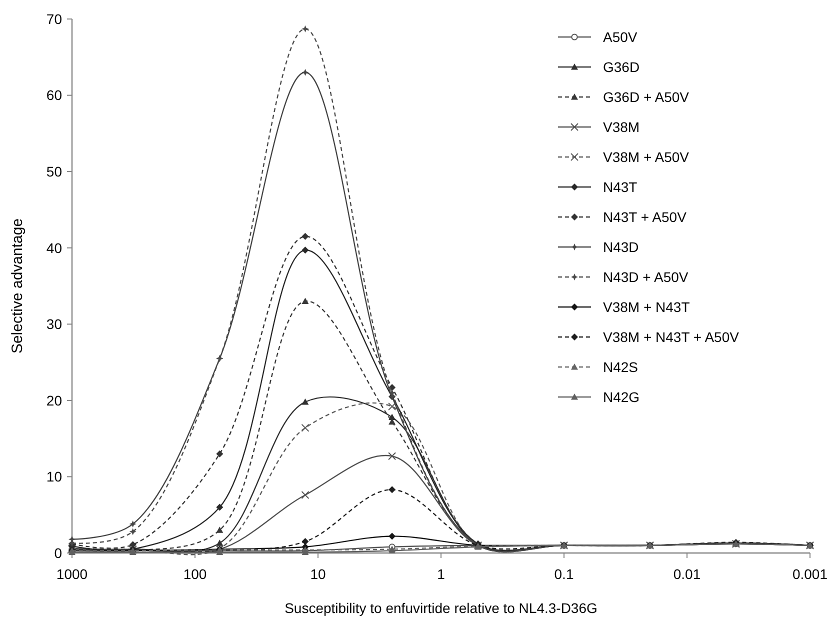 The image size is (835, 619). Describe the element at coordinates (54, 171) in the screenshot. I see `y-tick-label: 50` at that location.